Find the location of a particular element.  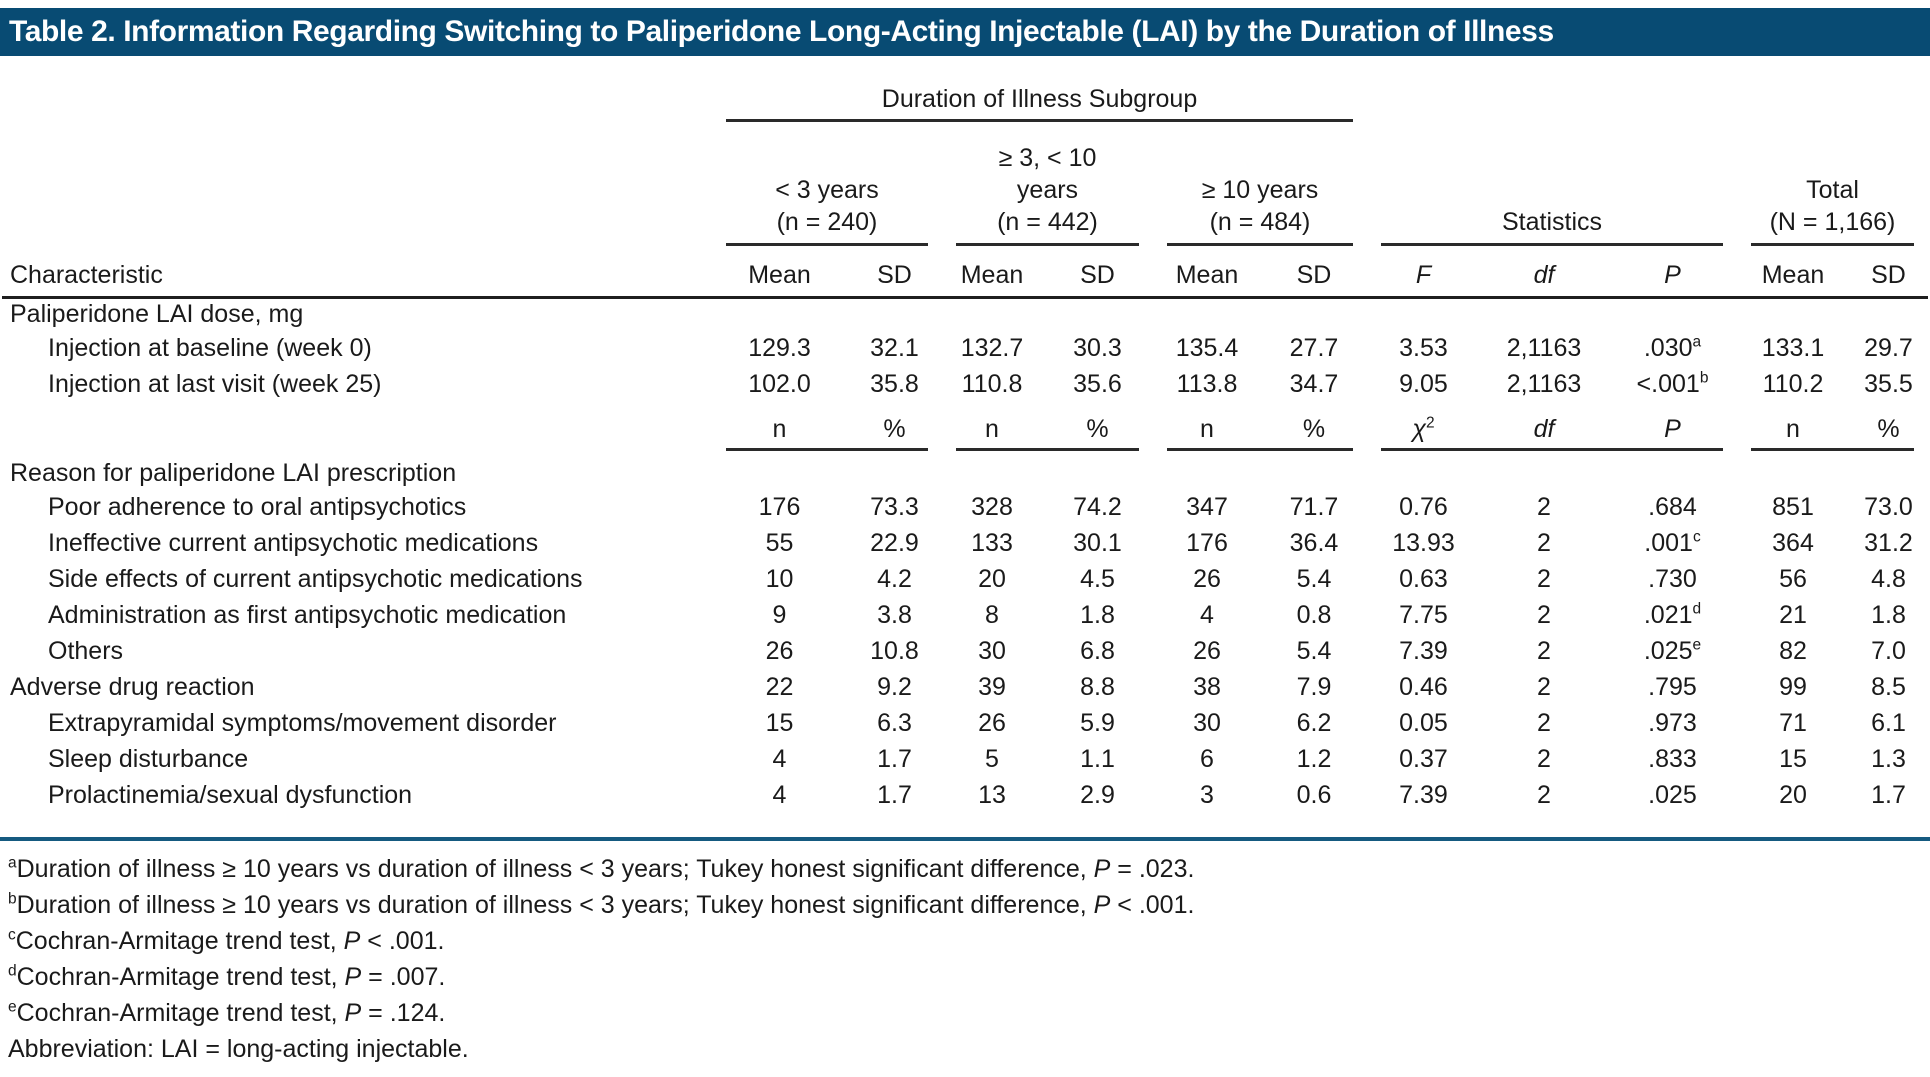

statistics-header: Statistics is located at coordinates (1552, 184).